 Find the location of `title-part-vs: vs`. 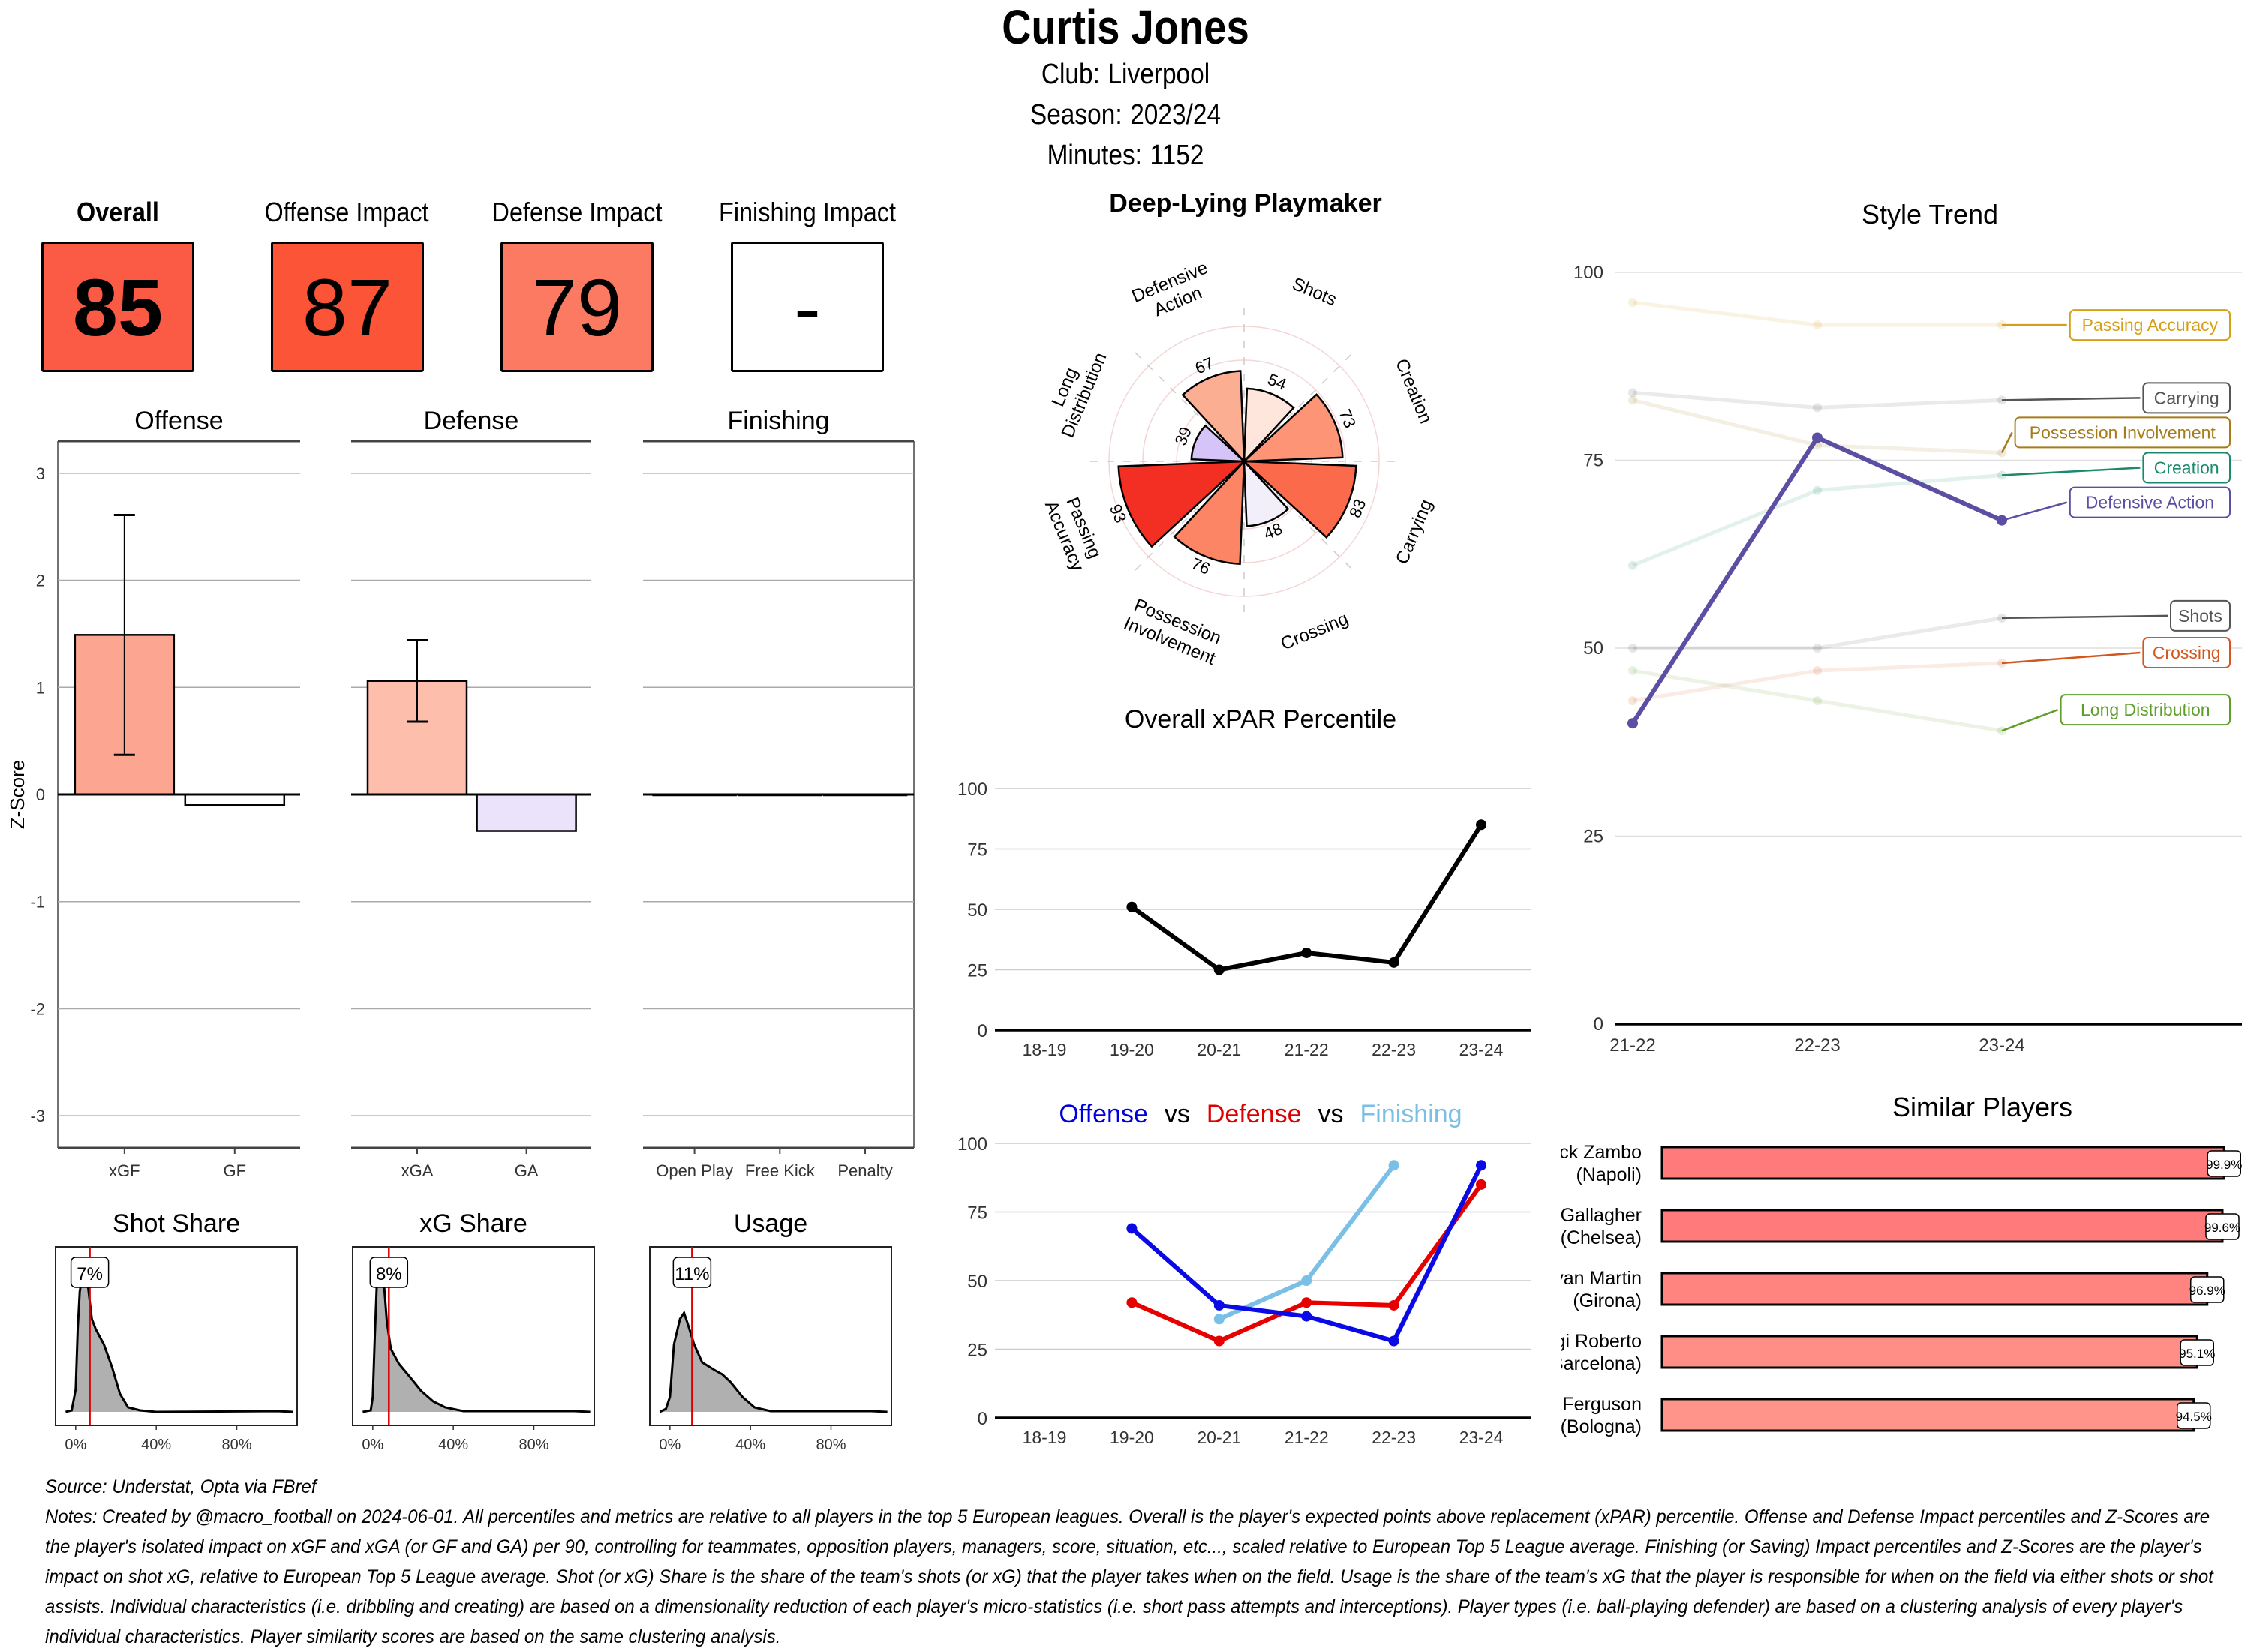

title-part-vs: vs is located at coordinates (1331, 1114).